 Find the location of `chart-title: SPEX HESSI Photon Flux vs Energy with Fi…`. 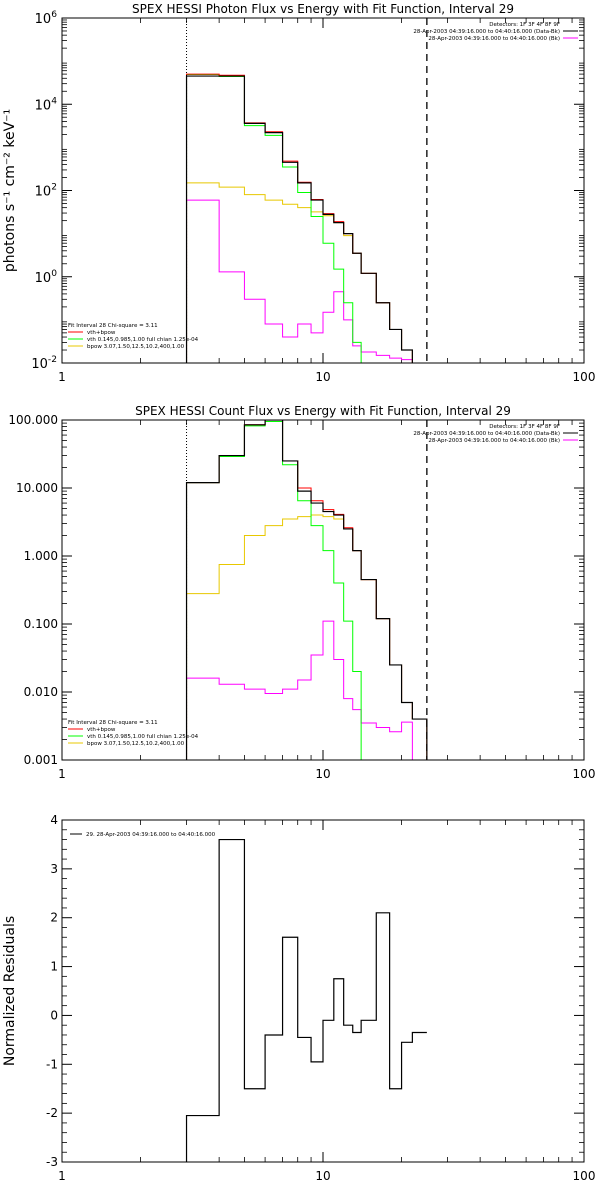

chart-title: SPEX HESSI Photon Flux vs Energy with Fi… is located at coordinates (323, 9).